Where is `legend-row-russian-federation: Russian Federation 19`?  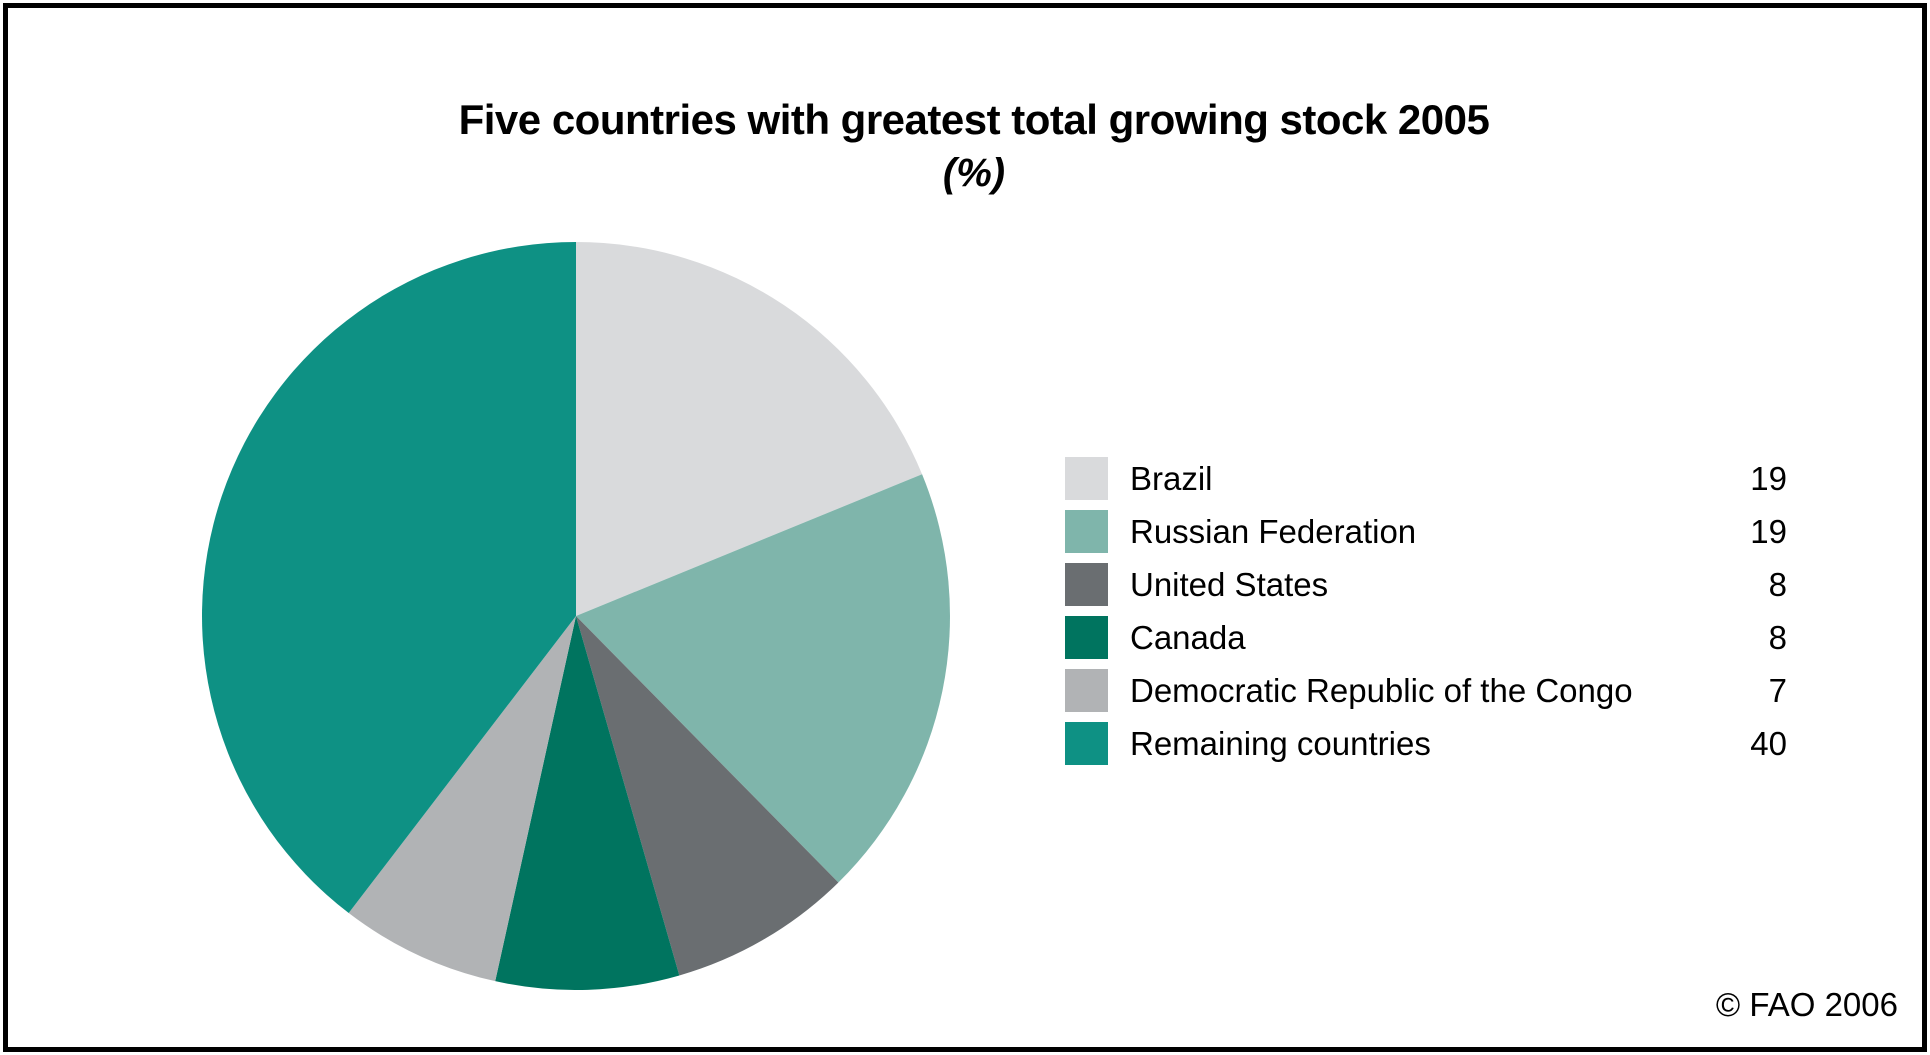 legend-row-russian-federation: Russian Federation 19 is located at coordinates (1426, 531).